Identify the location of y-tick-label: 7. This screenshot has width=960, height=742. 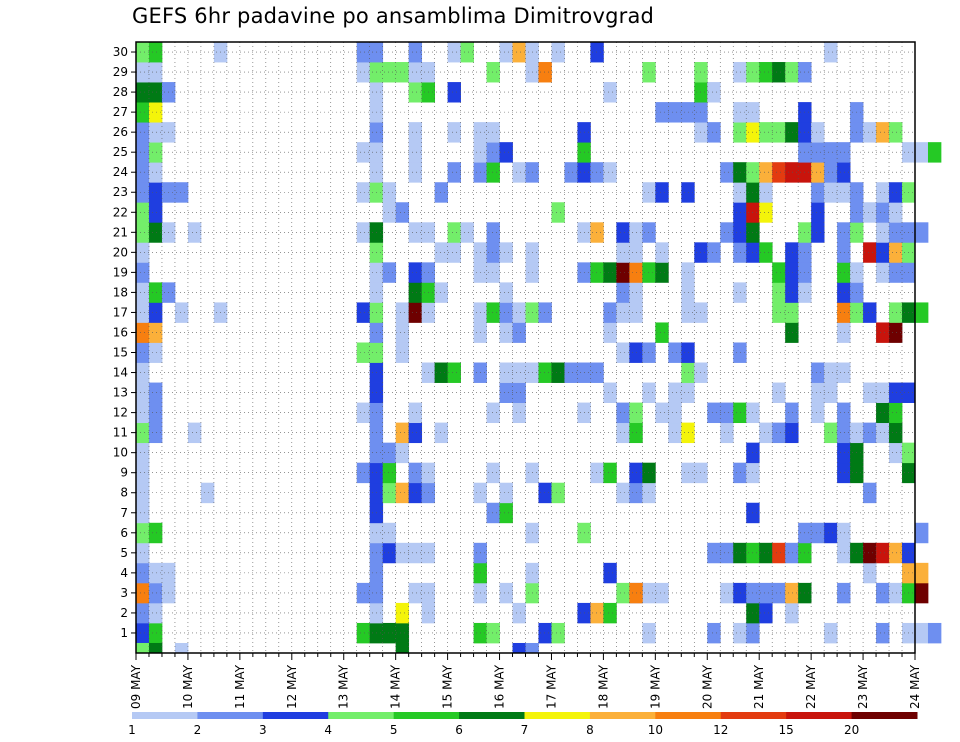
(124, 513).